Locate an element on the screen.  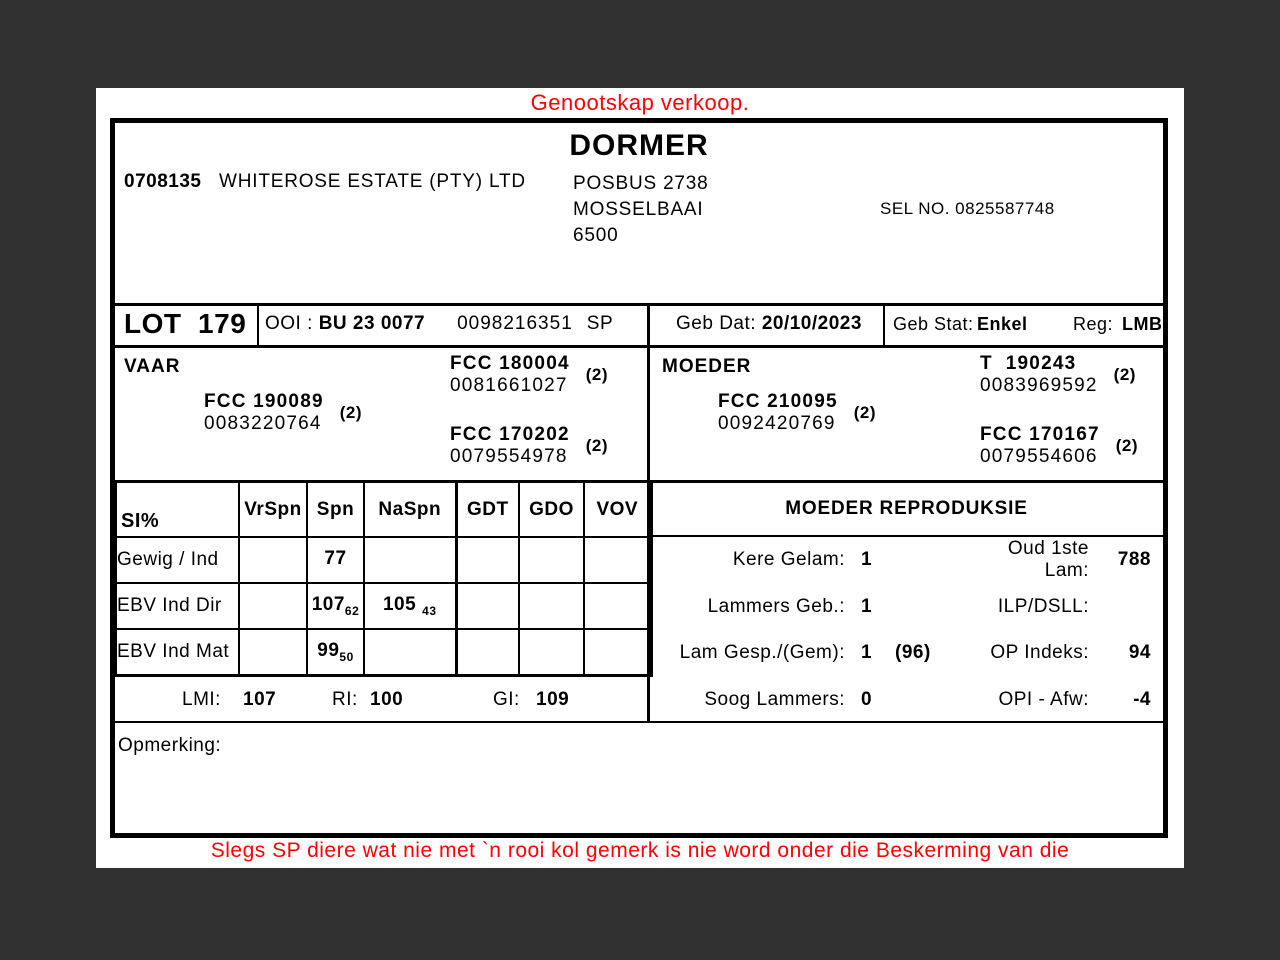
sire-sire-multiple: (2) is located at coordinates (597, 374).